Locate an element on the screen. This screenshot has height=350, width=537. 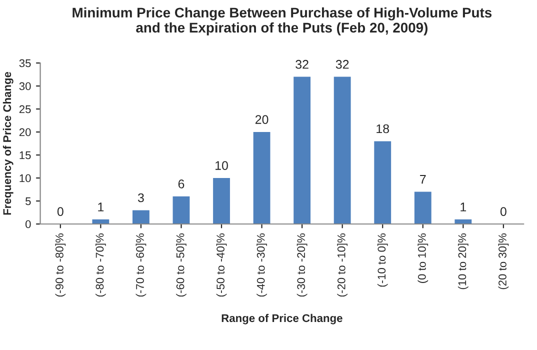
x-tick-label: (-30 to -20]% is located at coordinates (302, 265).